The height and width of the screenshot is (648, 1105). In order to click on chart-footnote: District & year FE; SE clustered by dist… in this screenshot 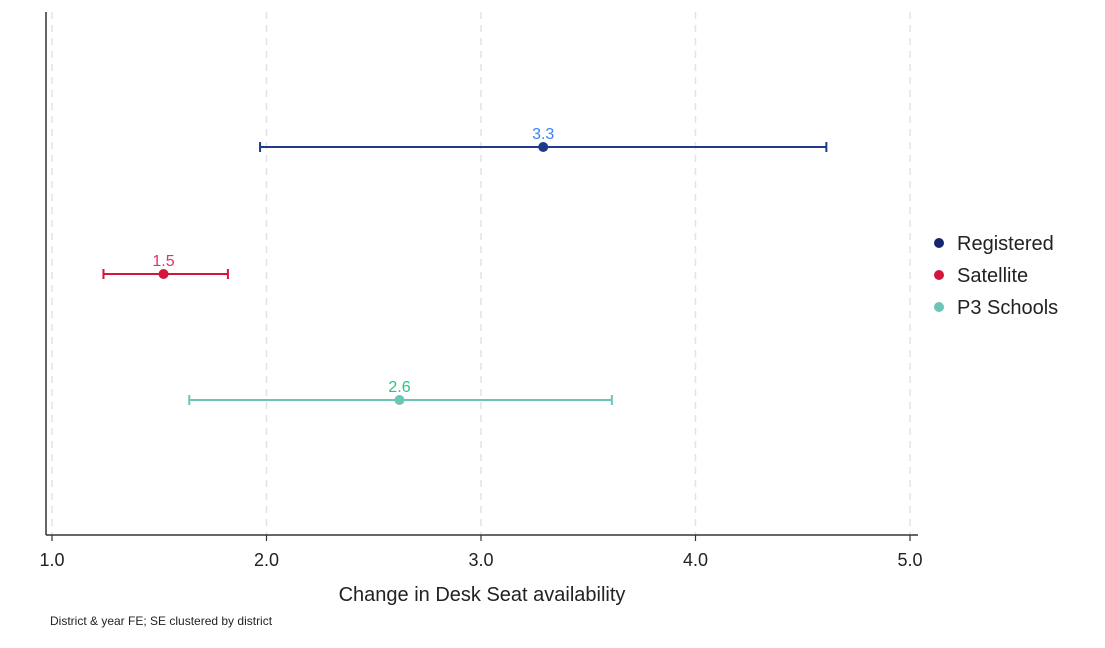, I will do `click(161, 621)`.